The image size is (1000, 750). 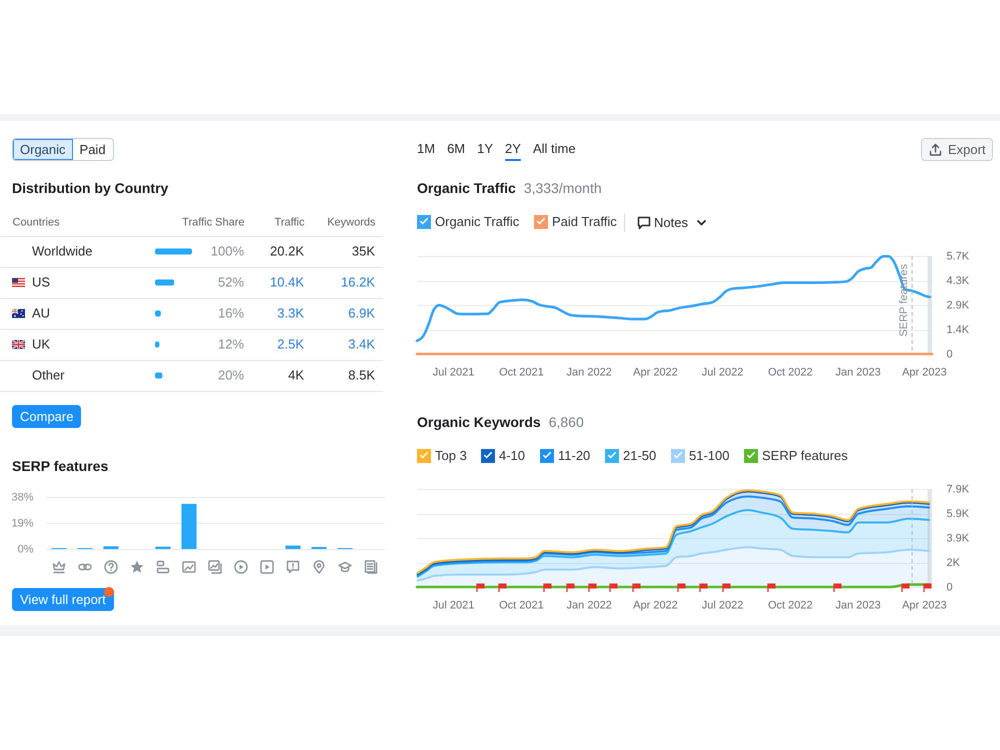 What do you see at coordinates (479, 422) in the screenshot?
I see `chart-title: Organic Keywords` at bounding box center [479, 422].